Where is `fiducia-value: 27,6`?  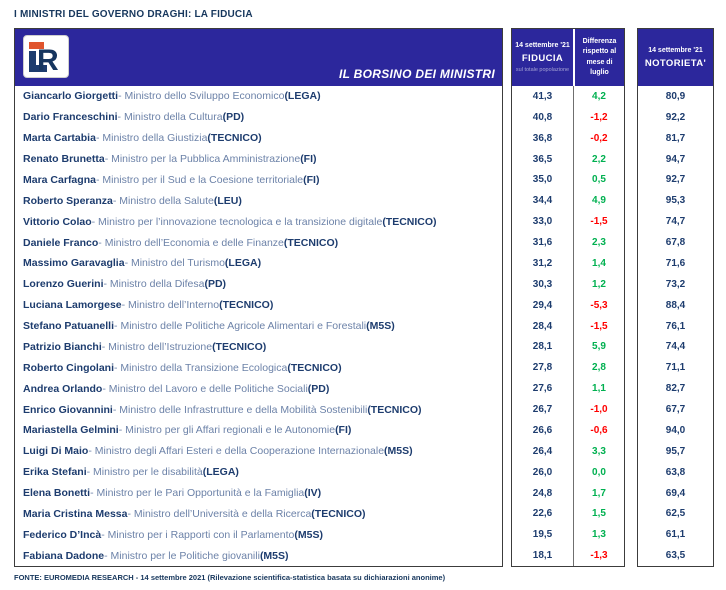
fiducia-value: 27,6 is located at coordinates (542, 389).